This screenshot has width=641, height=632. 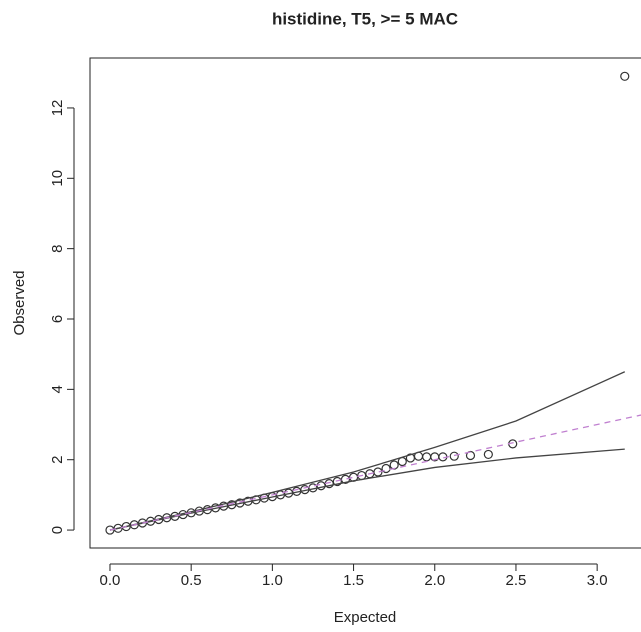 I want to click on y-tick-label: 6, so click(x=57, y=319).